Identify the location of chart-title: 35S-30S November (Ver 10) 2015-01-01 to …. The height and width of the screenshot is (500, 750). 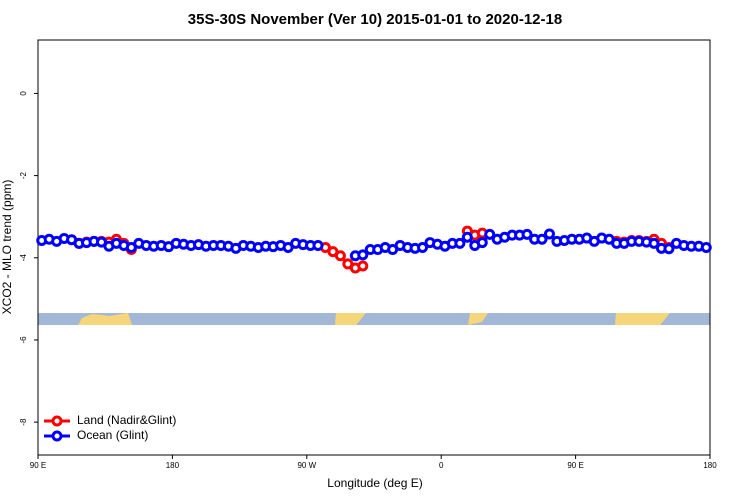
(375, 19).